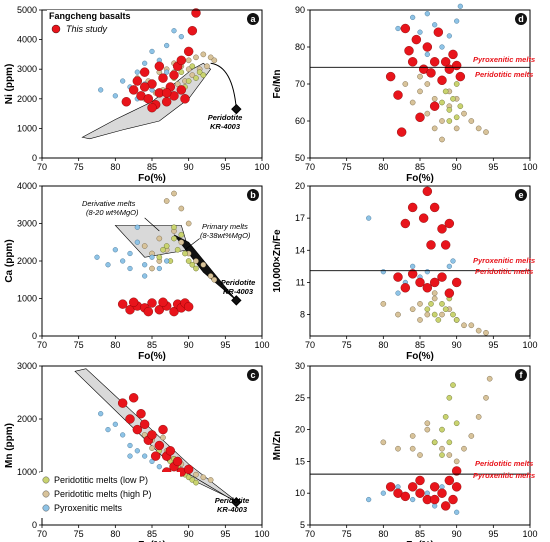 Image resolution: width=550 pixels, height=542 pixels. What do you see at coordinates (225, 235) in the screenshot?
I see `primary-melts-range: (8-38wt%MgO)` at bounding box center [225, 235].